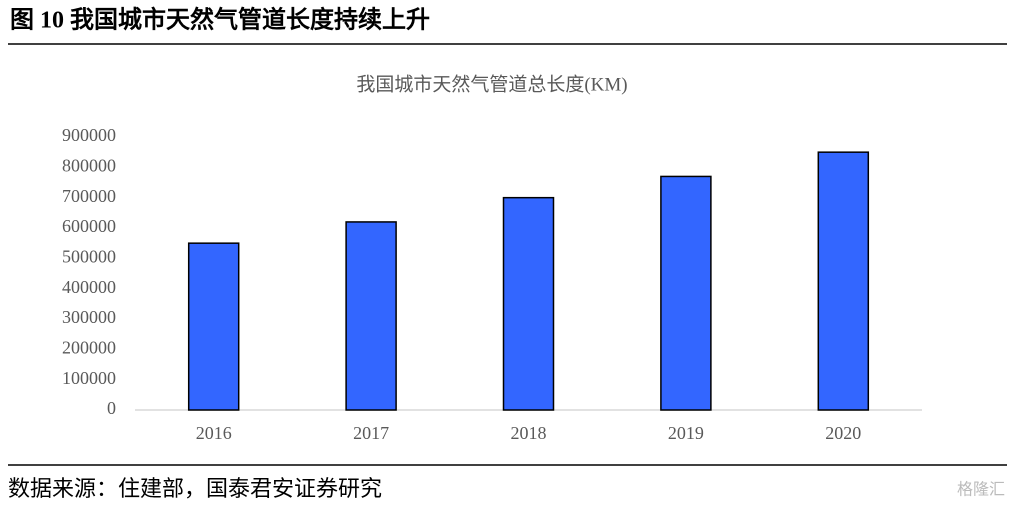  I want to click on watermark: 格隆汇, so click(981, 490).